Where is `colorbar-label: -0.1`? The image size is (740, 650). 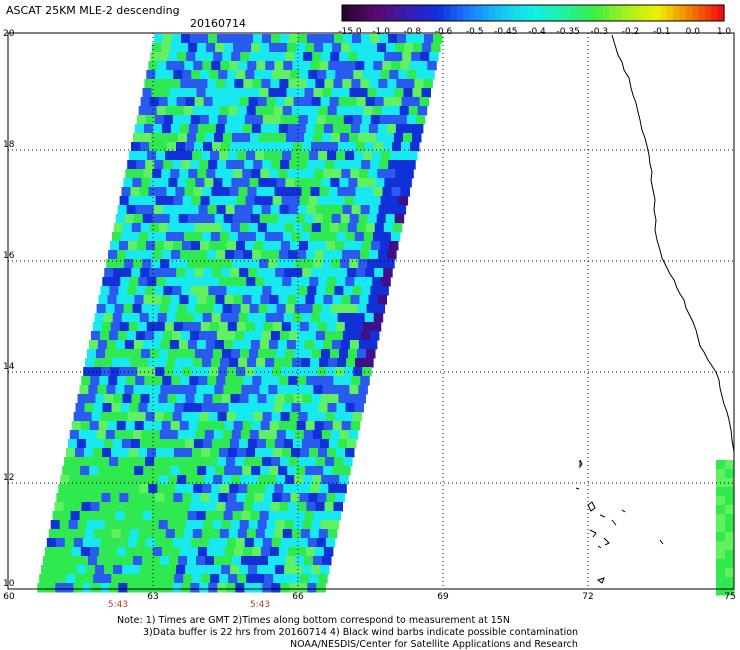 colorbar-label: -0.1 is located at coordinates (661, 32).